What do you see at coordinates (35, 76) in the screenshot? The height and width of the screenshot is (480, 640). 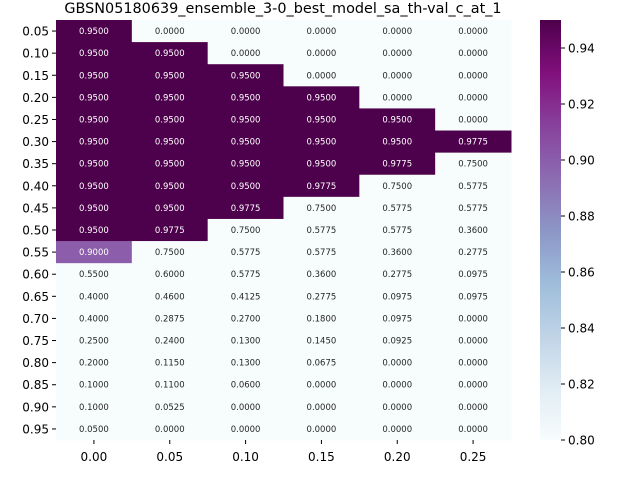 I see `y-tick-label: 0.15` at bounding box center [35, 76].